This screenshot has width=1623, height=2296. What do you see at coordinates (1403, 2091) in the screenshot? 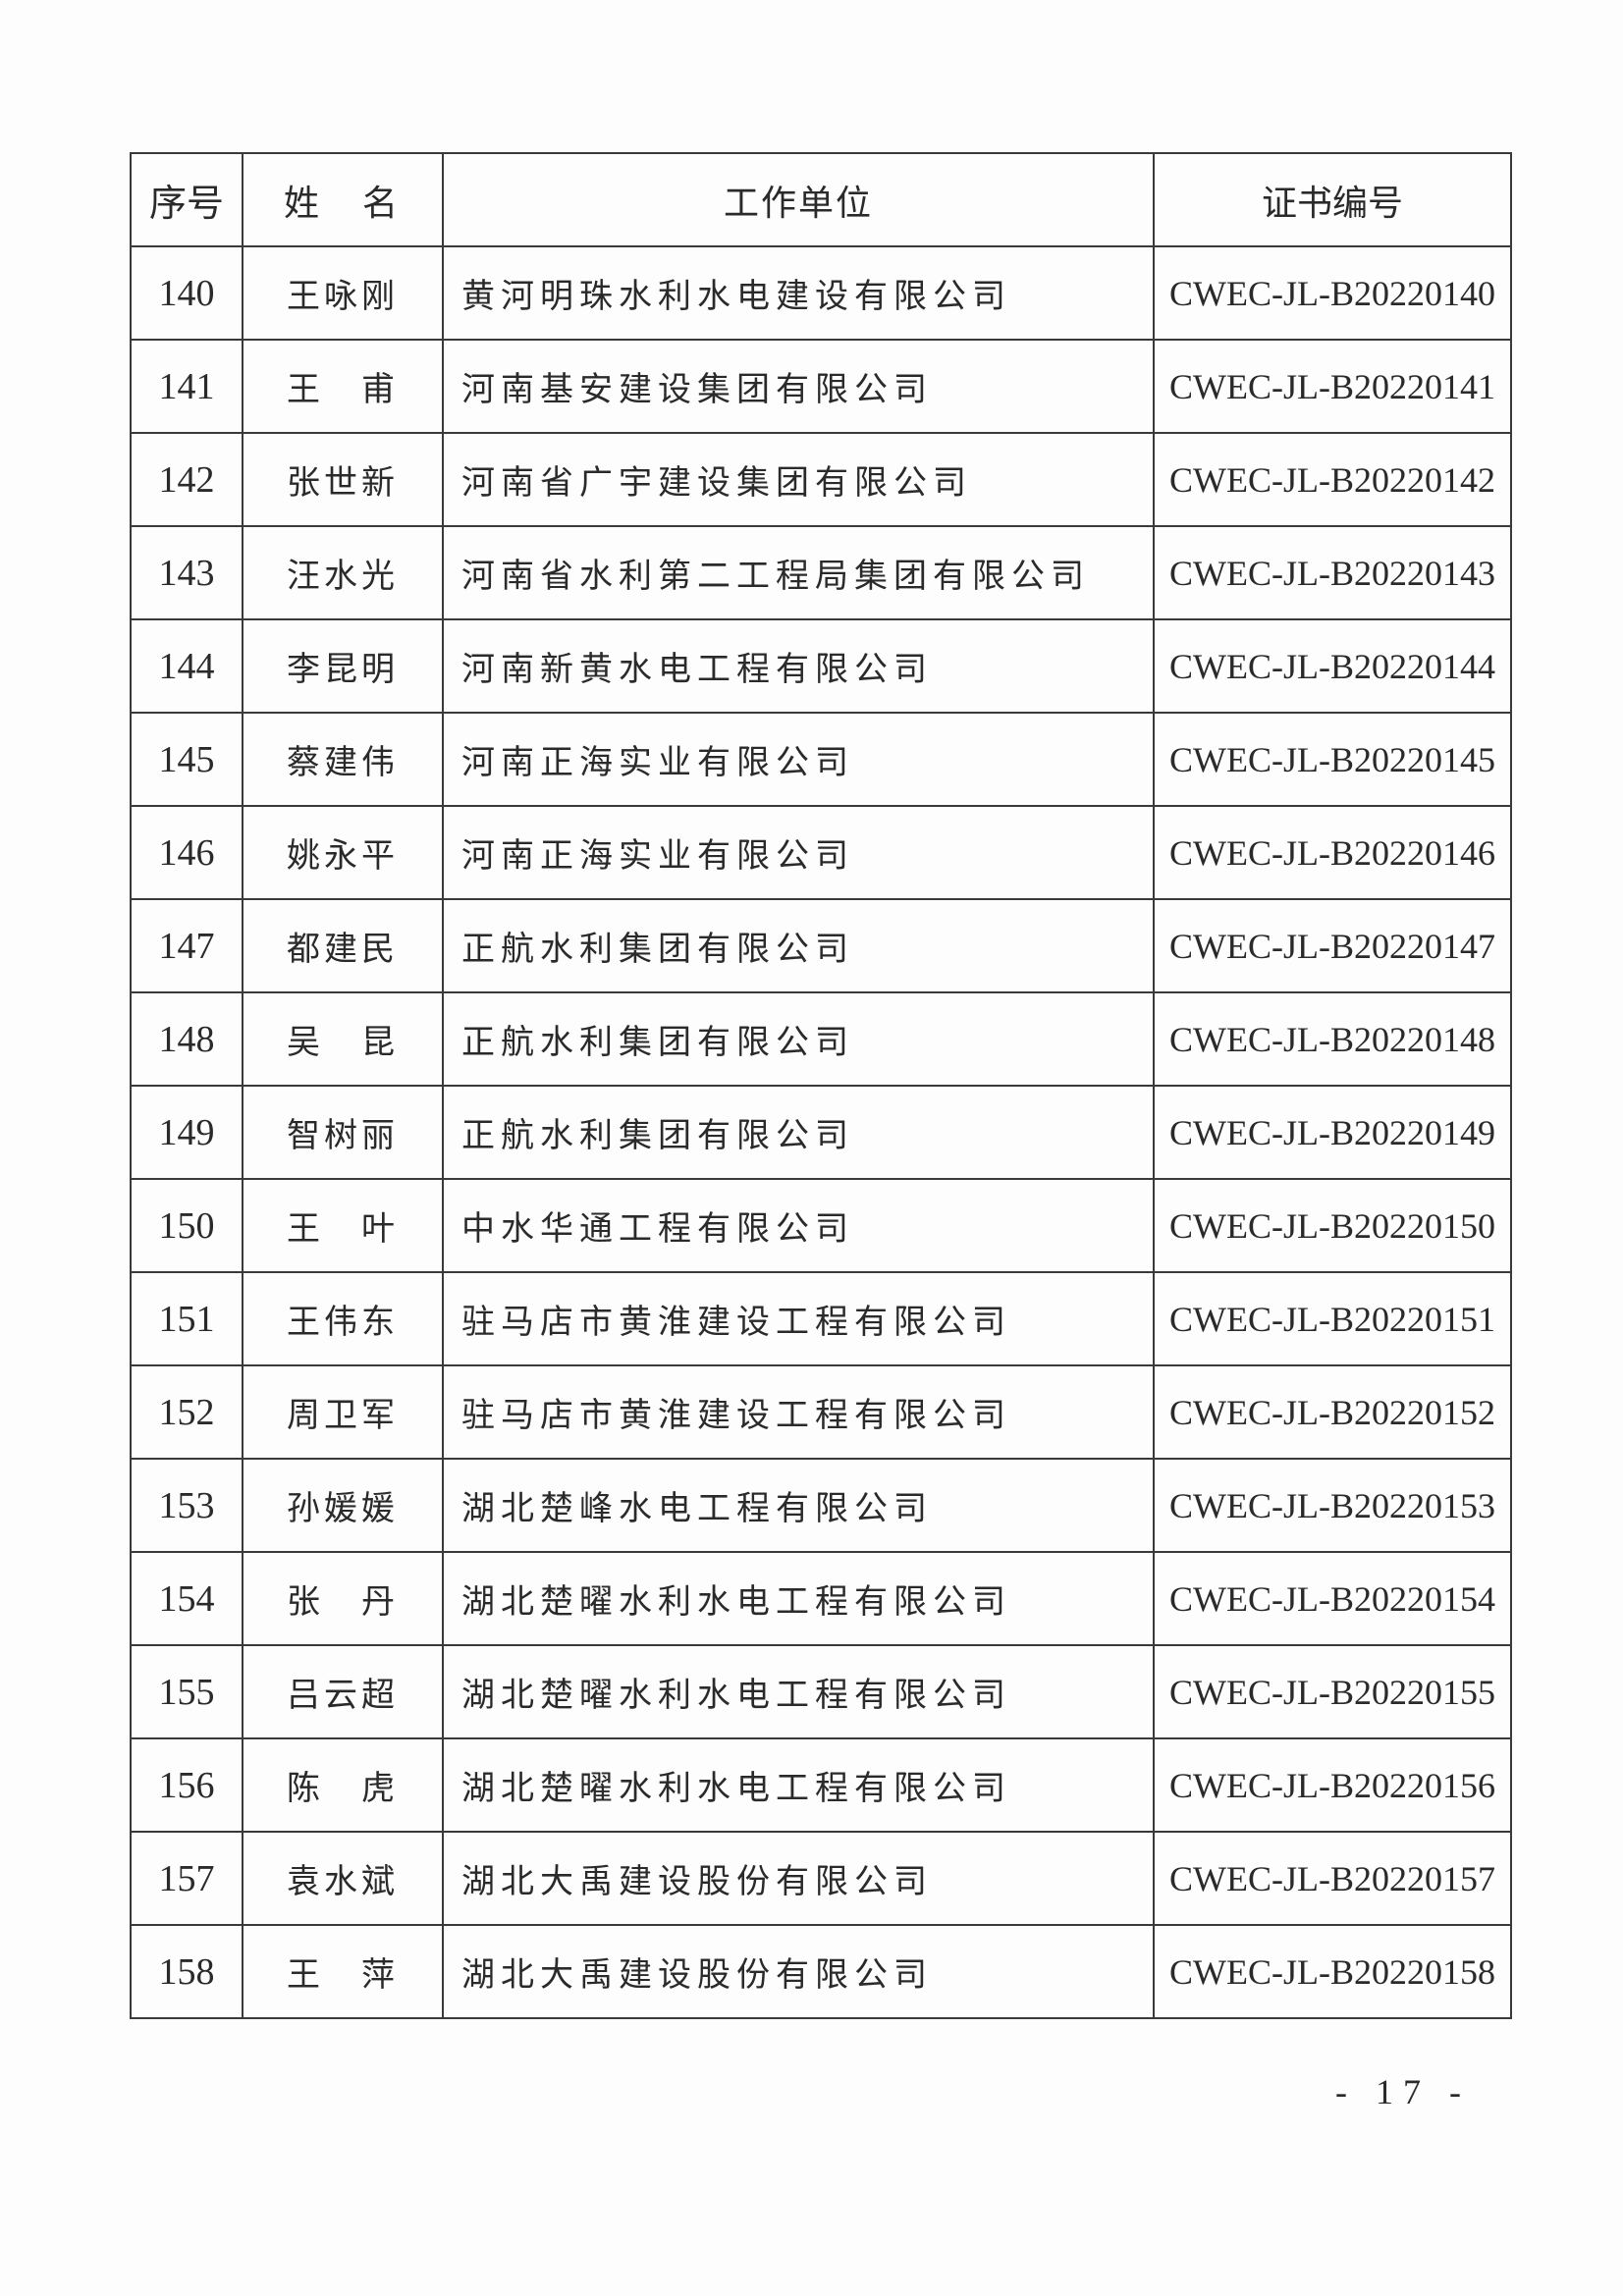
I see `page-number: - 17 -` at bounding box center [1403, 2091].